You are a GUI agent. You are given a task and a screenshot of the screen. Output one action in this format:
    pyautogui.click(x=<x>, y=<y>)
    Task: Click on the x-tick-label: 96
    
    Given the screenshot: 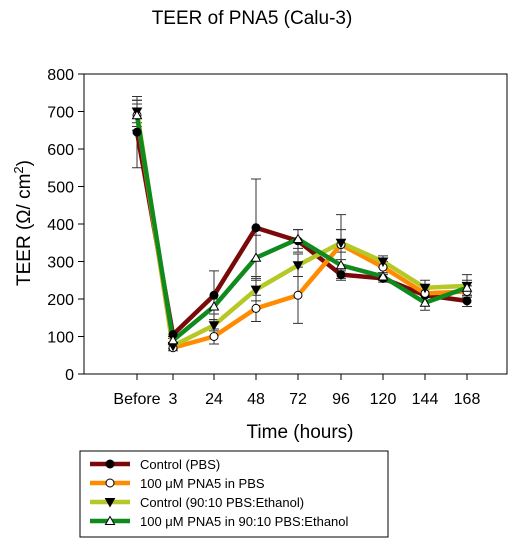 What is the action you would take?
    pyautogui.click(x=341, y=399)
    